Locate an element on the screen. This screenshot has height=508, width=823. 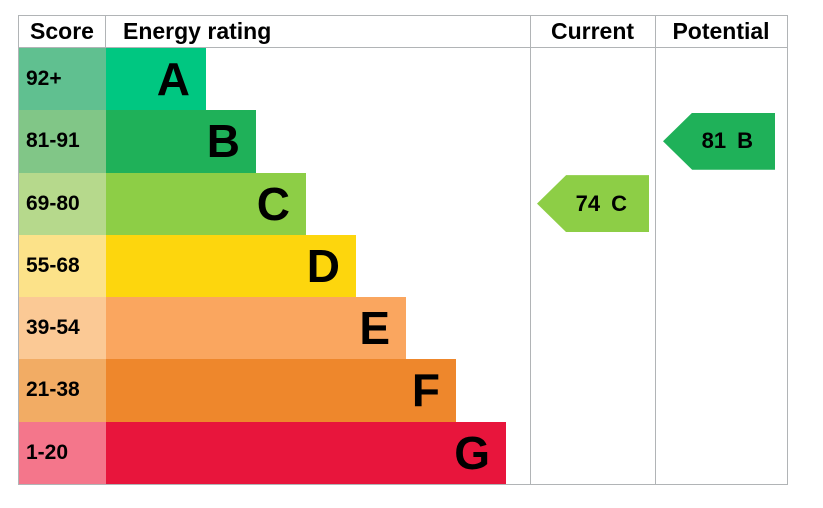
band-score-range: 81-91 is located at coordinates (62, 141).